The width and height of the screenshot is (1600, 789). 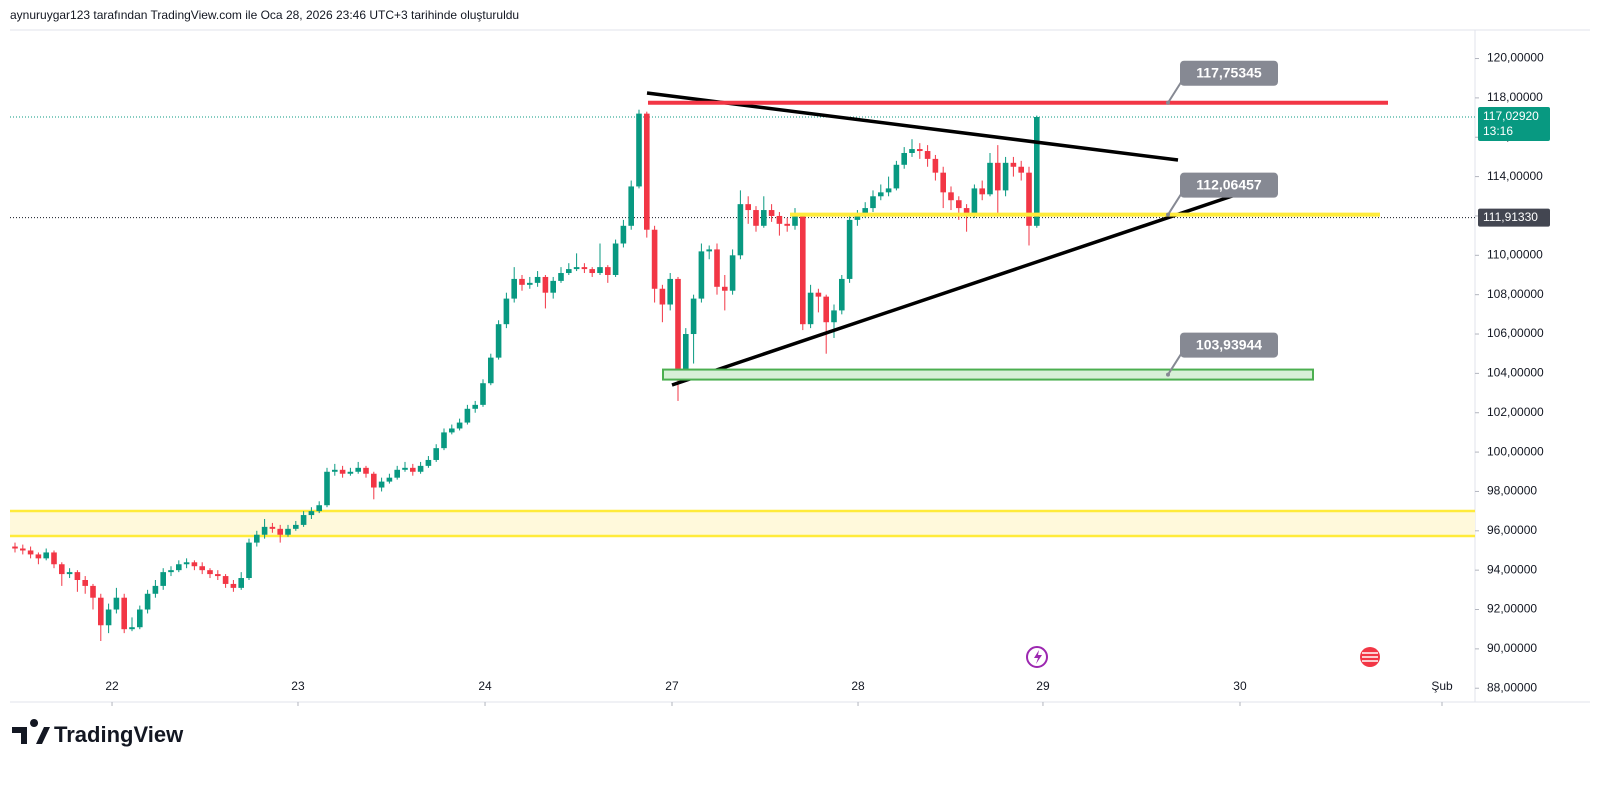 I want to click on x-tick-label: Şub, so click(x=1442, y=686).